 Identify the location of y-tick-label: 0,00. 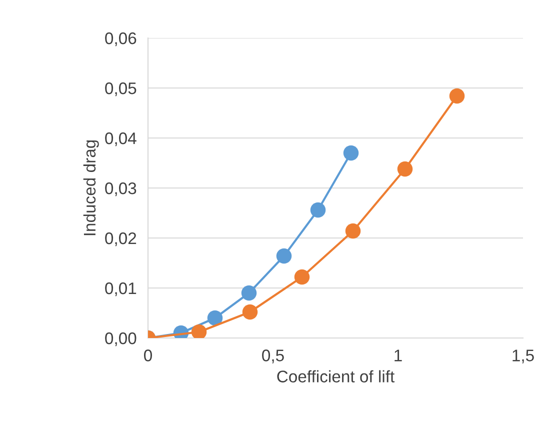
(120, 339).